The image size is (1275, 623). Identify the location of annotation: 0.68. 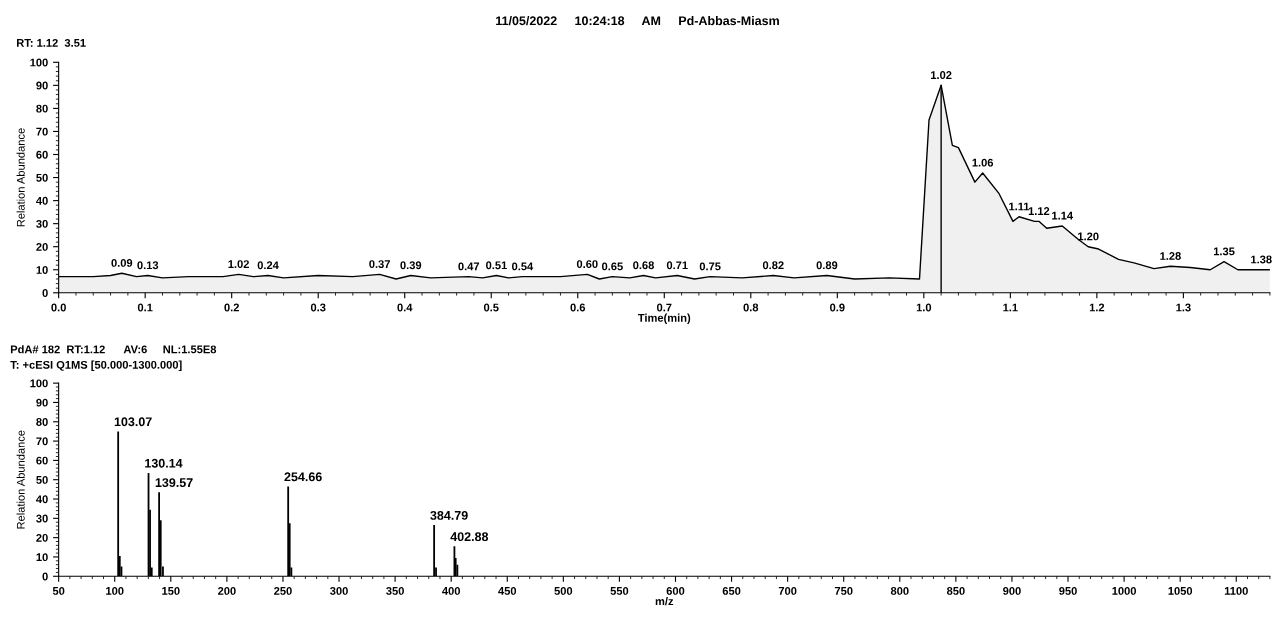
(643, 265).